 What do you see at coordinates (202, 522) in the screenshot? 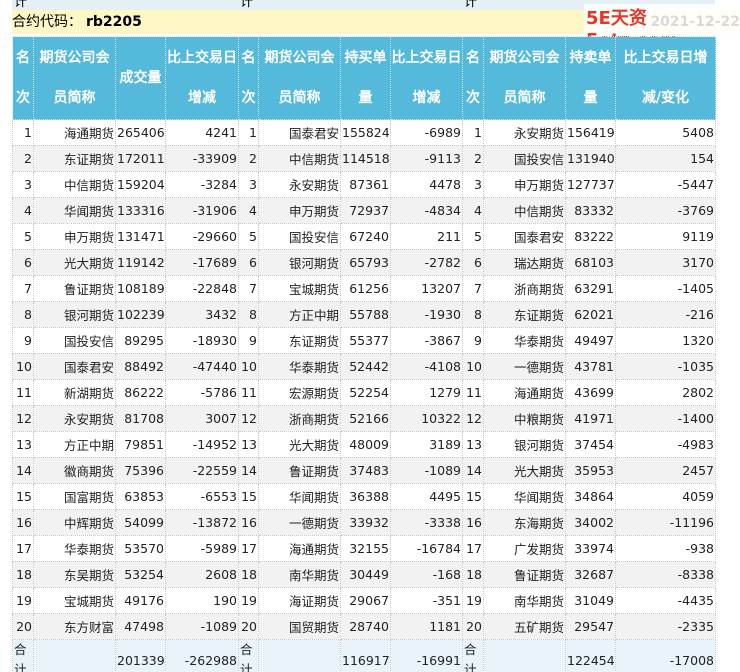
I see `table-cell: -13872` at bounding box center [202, 522].